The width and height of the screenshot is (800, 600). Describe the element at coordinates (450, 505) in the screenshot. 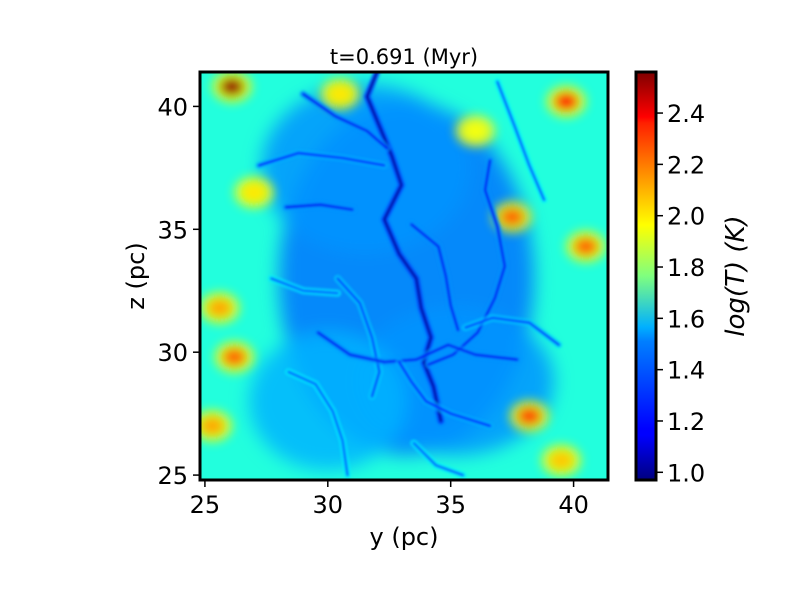

I see `x-tick-label: 35` at that location.